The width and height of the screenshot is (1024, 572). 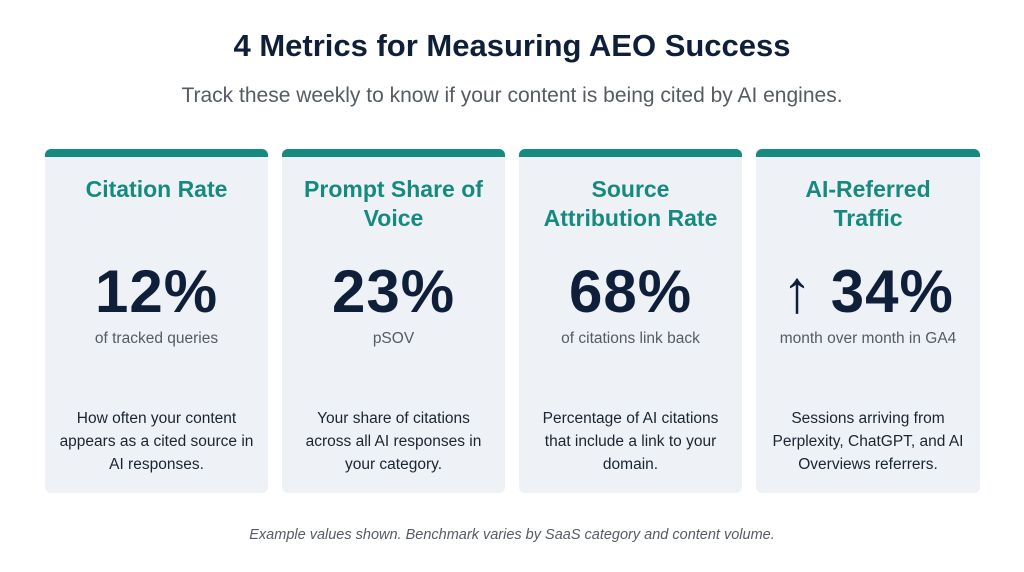 I want to click on card-value-label: of tracked queries, so click(x=156, y=338).